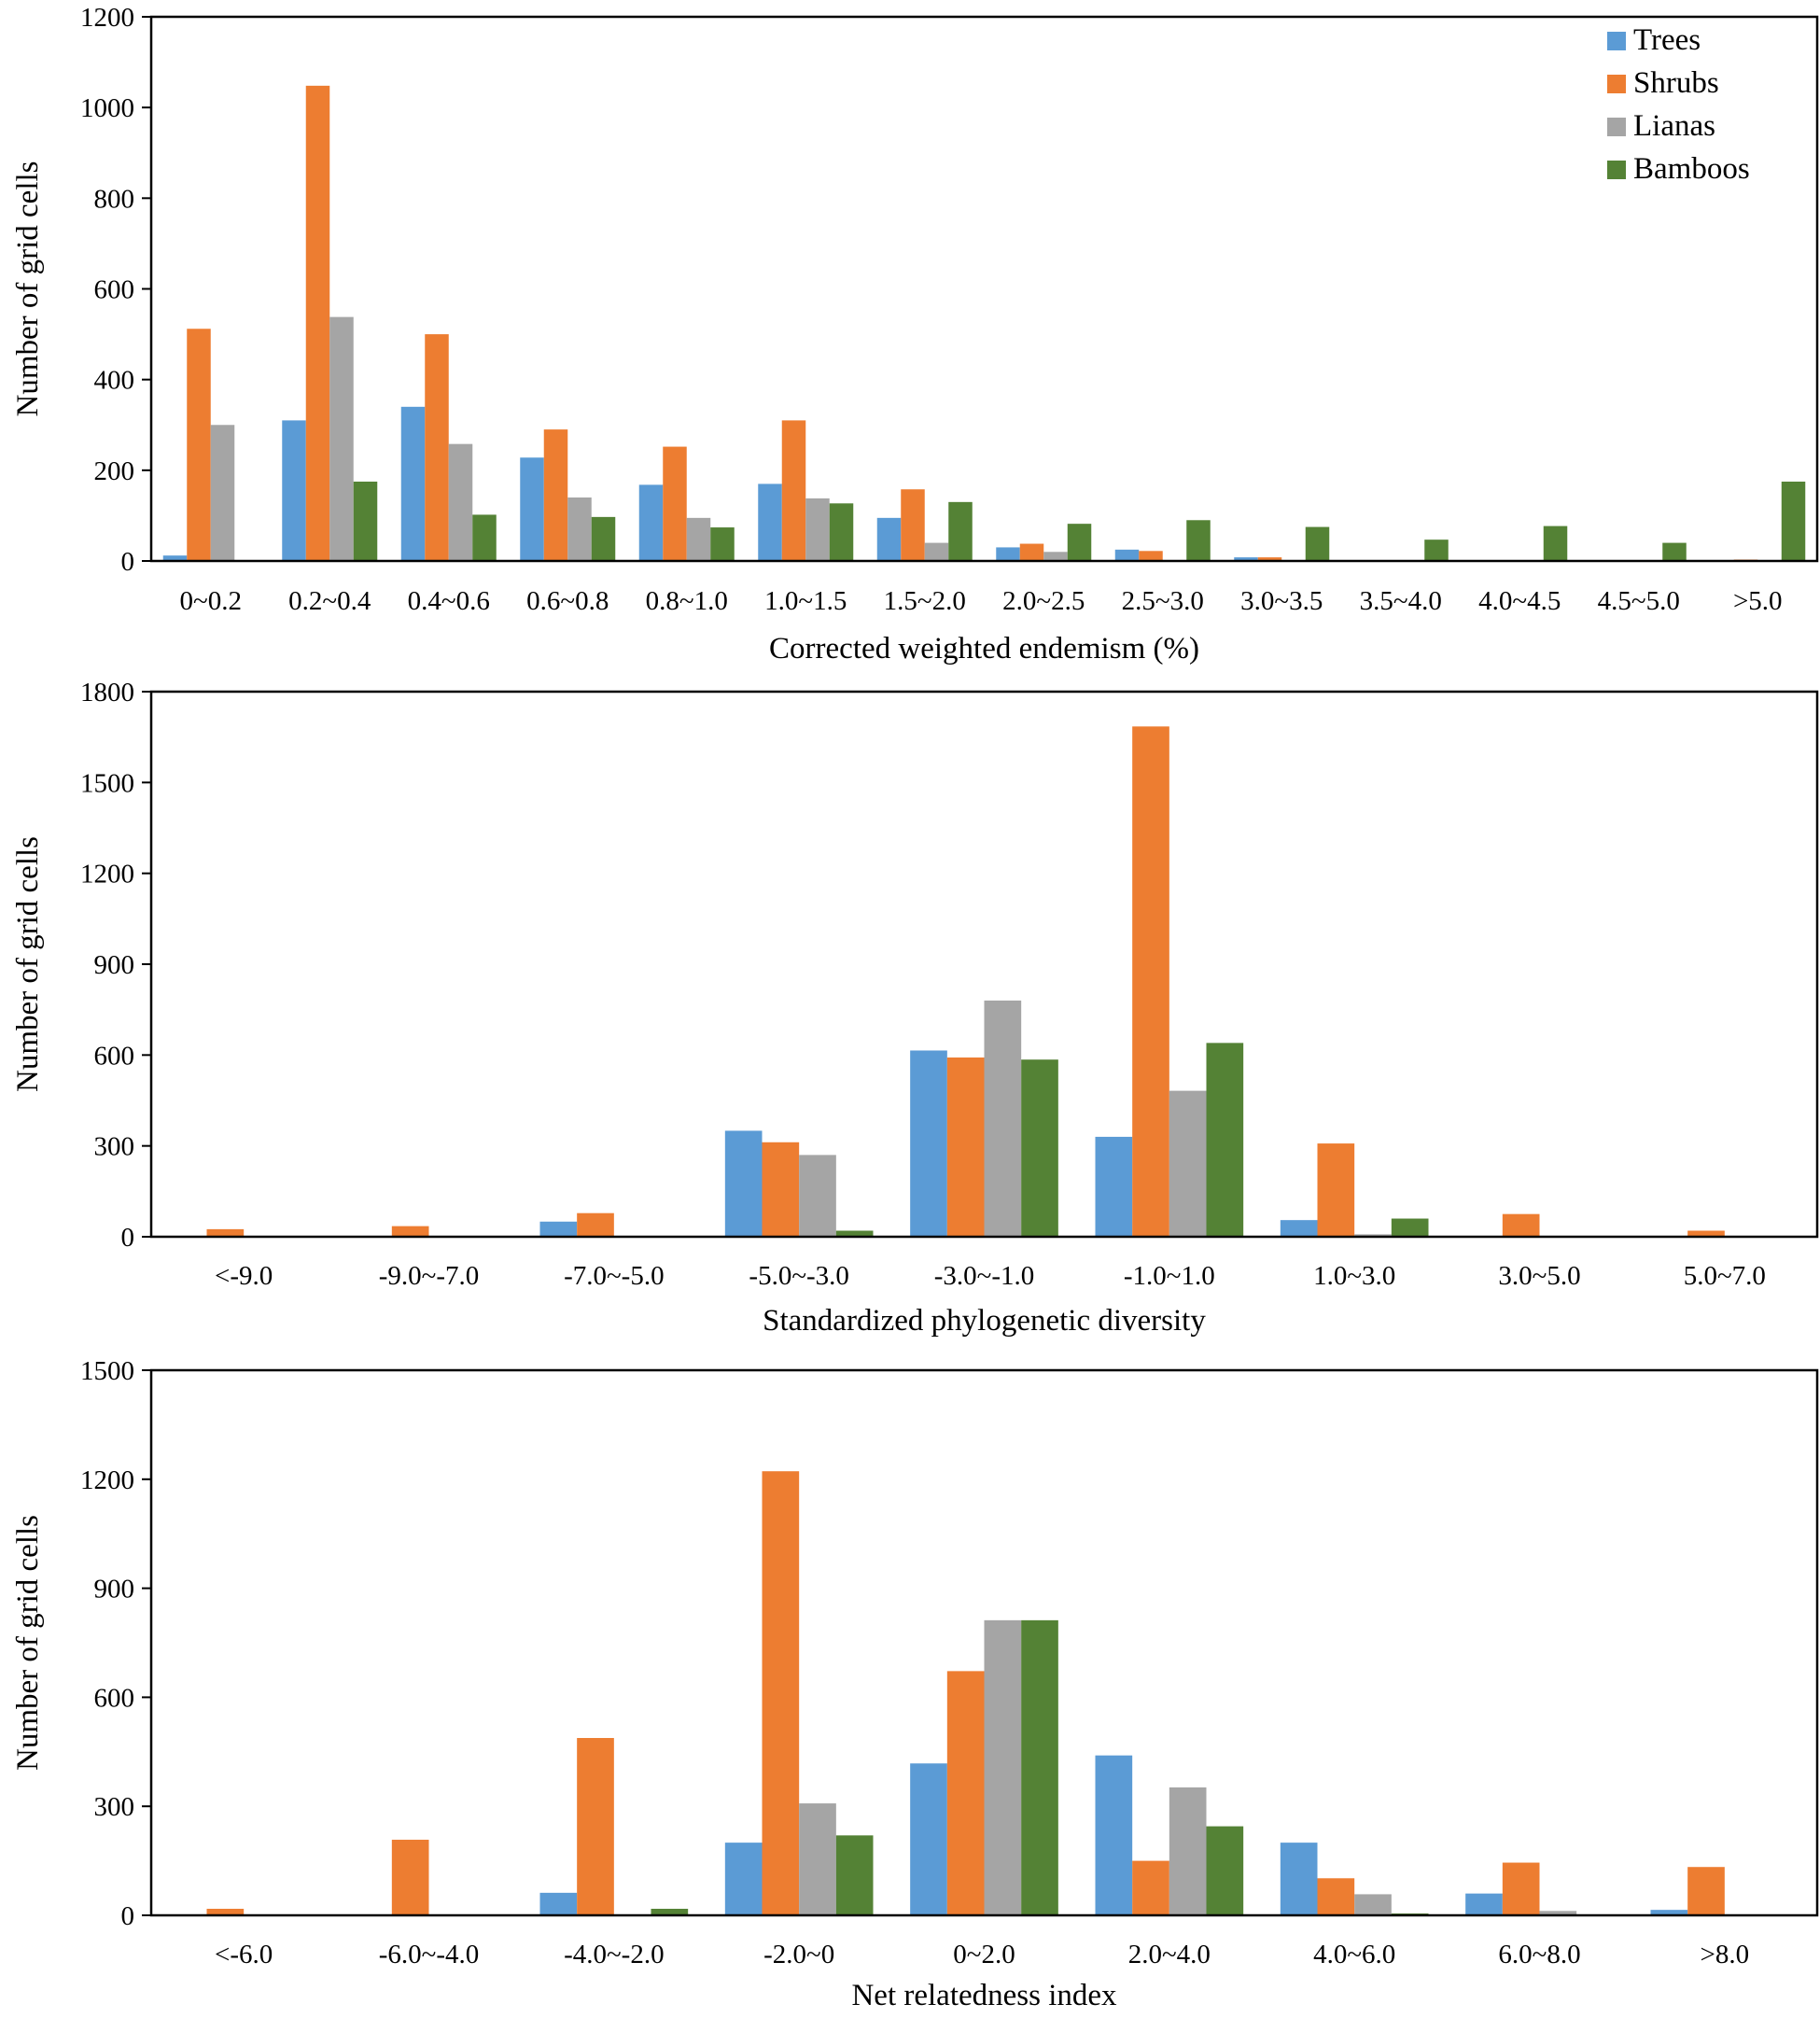 This screenshot has height=2018, width=1820. What do you see at coordinates (114, 471) in the screenshot?
I see `y-tick-label: 200` at bounding box center [114, 471].